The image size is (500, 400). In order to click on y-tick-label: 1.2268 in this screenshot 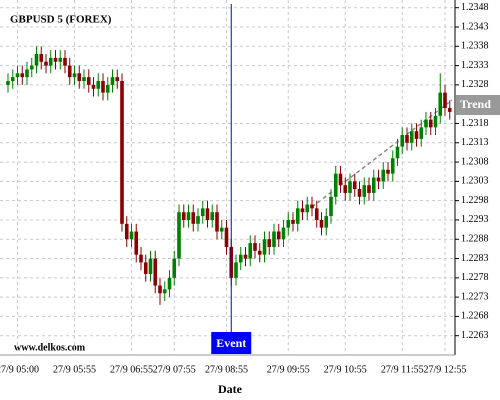, I will do `click(475, 316)`.